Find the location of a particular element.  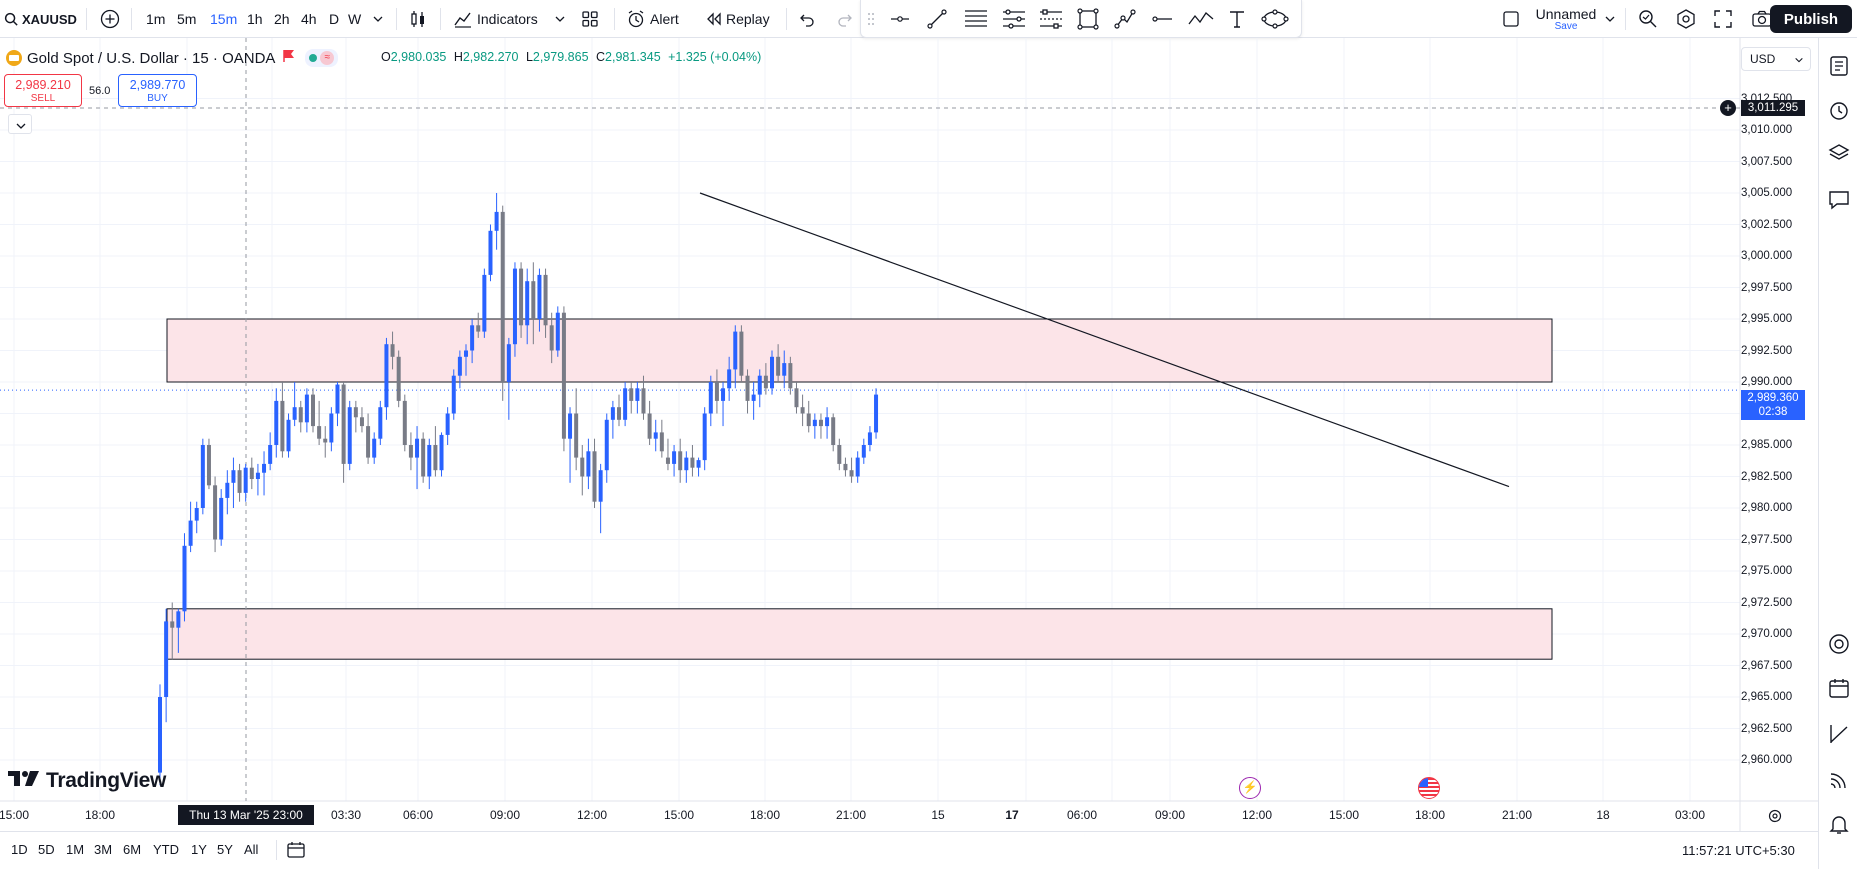

flag-icon is located at coordinates (289, 58).